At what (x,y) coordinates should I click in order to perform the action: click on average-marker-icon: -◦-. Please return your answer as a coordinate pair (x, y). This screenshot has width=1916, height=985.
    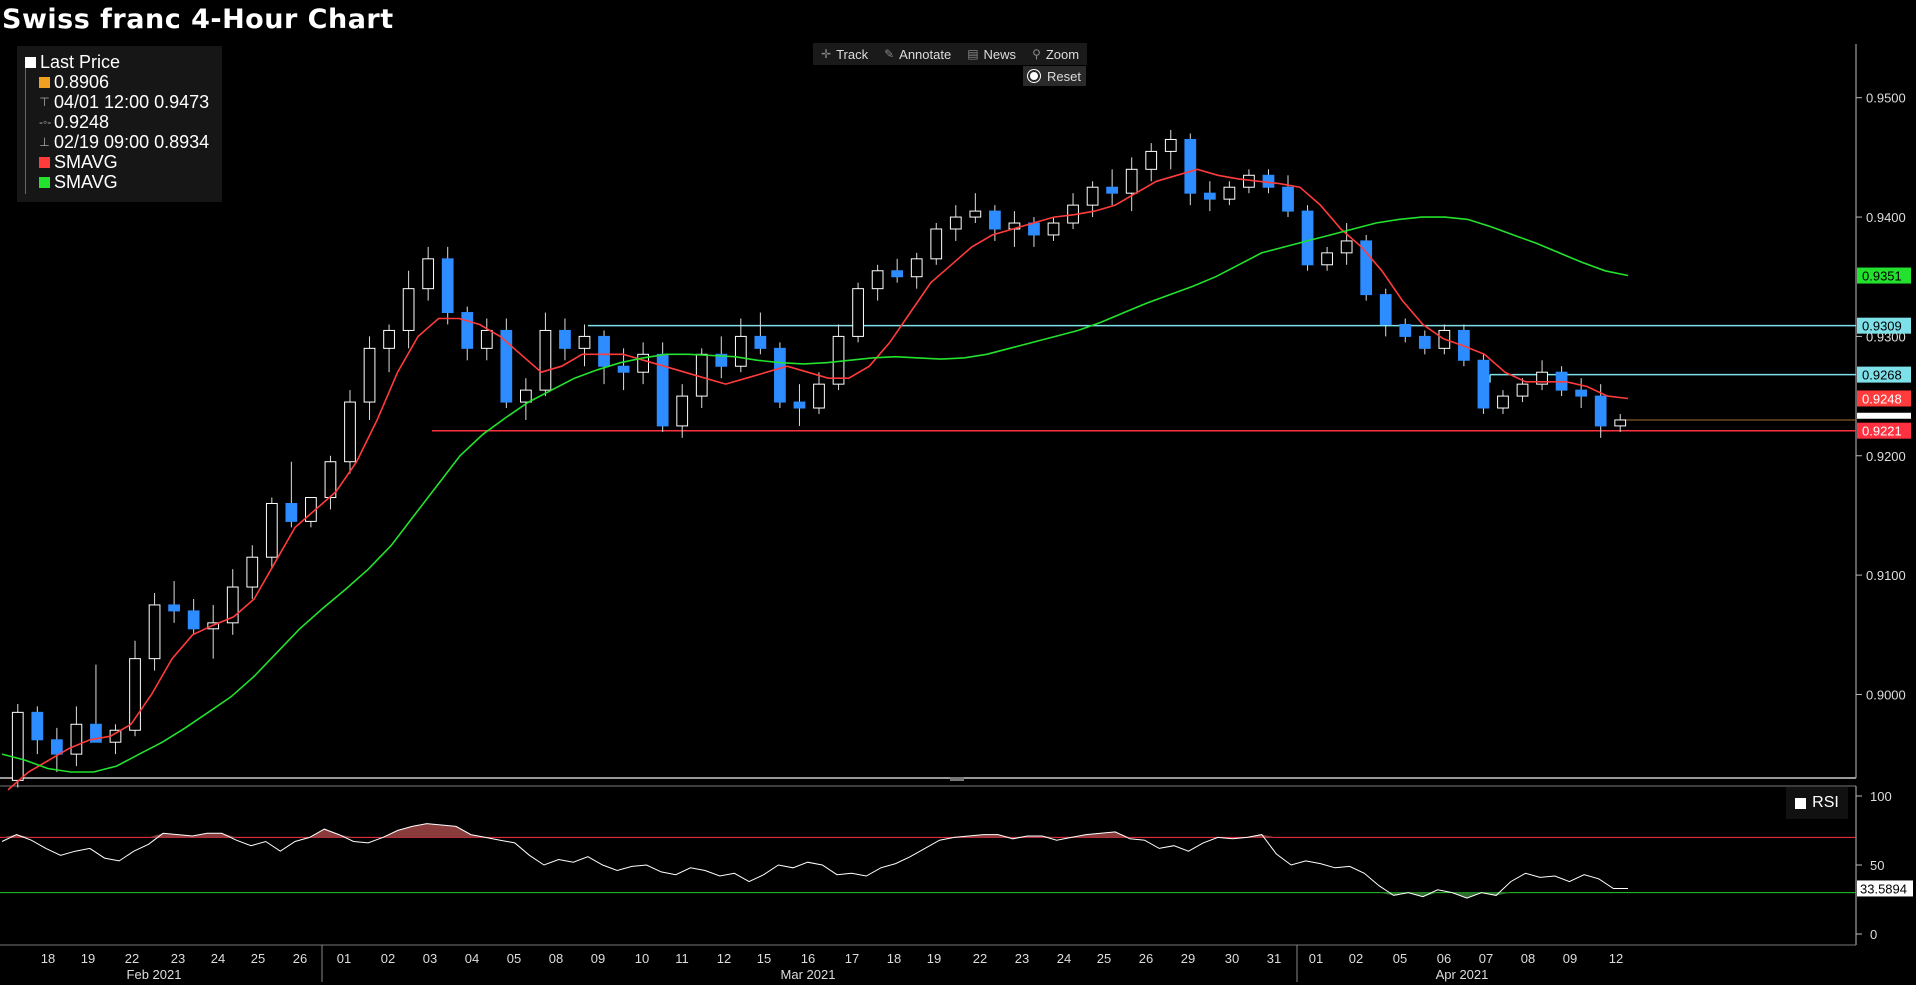
    Looking at the image, I should click on (45, 122).